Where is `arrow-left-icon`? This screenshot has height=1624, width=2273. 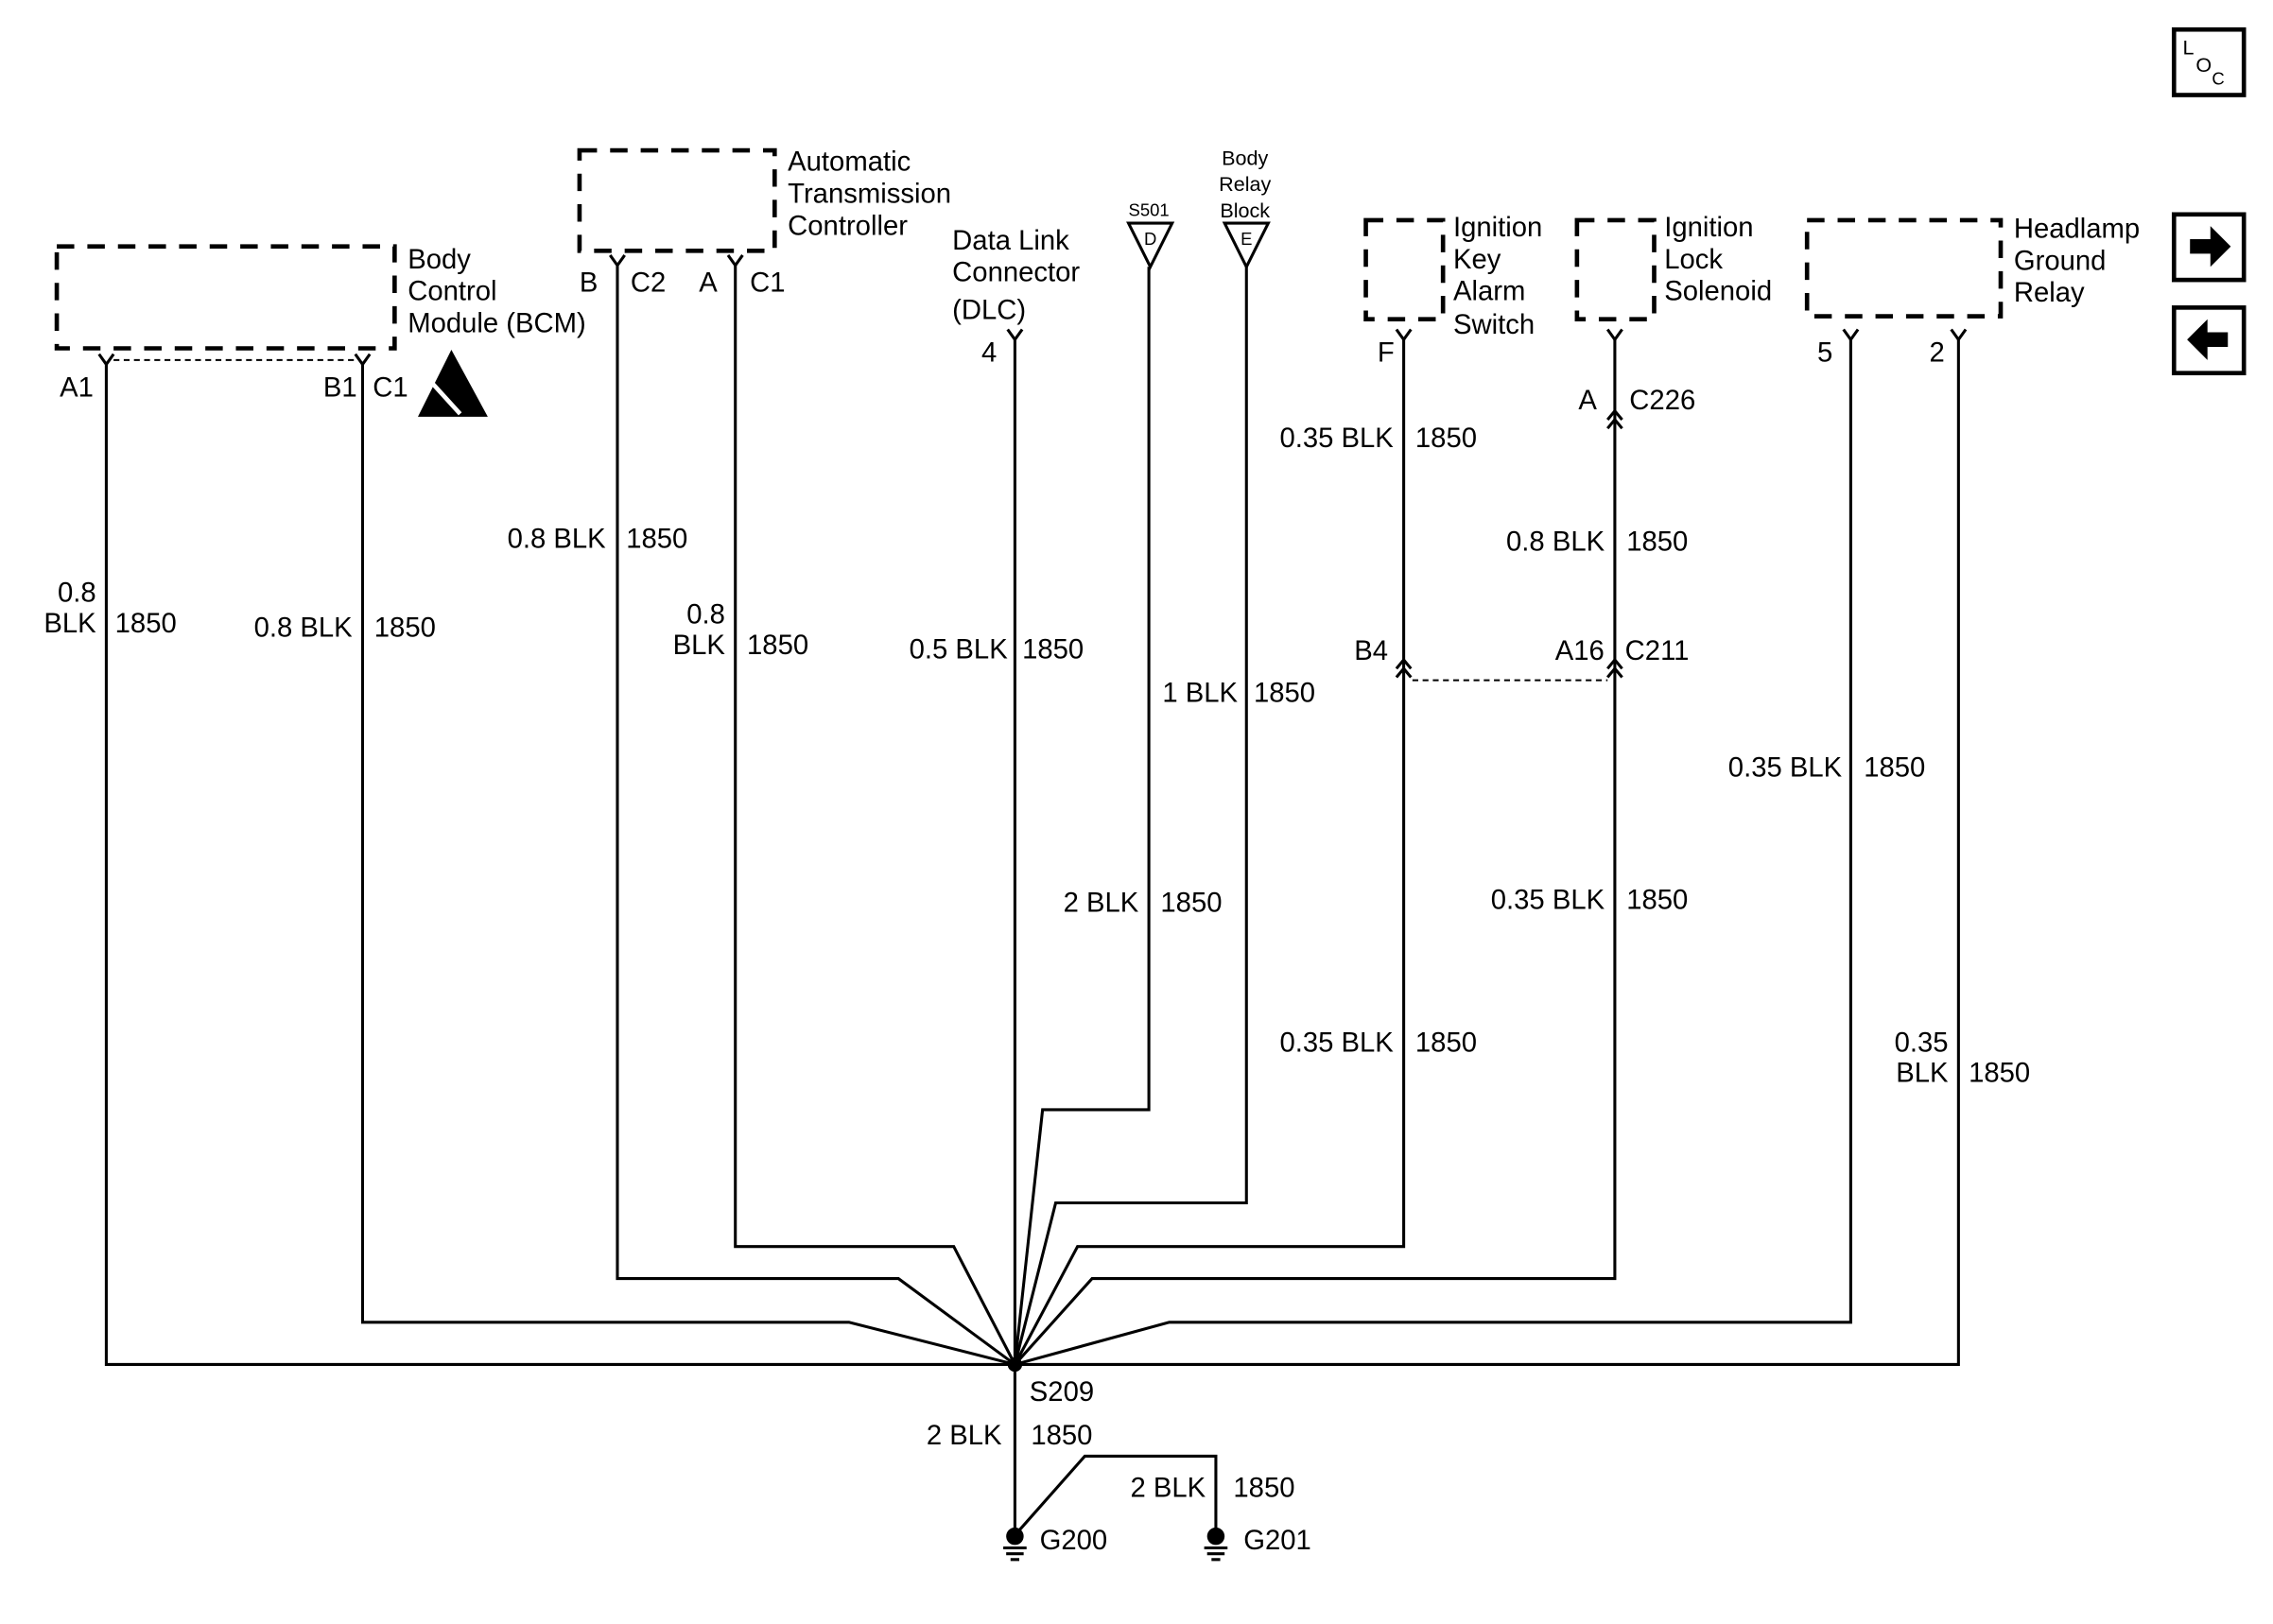 arrow-left-icon is located at coordinates (2208, 339).